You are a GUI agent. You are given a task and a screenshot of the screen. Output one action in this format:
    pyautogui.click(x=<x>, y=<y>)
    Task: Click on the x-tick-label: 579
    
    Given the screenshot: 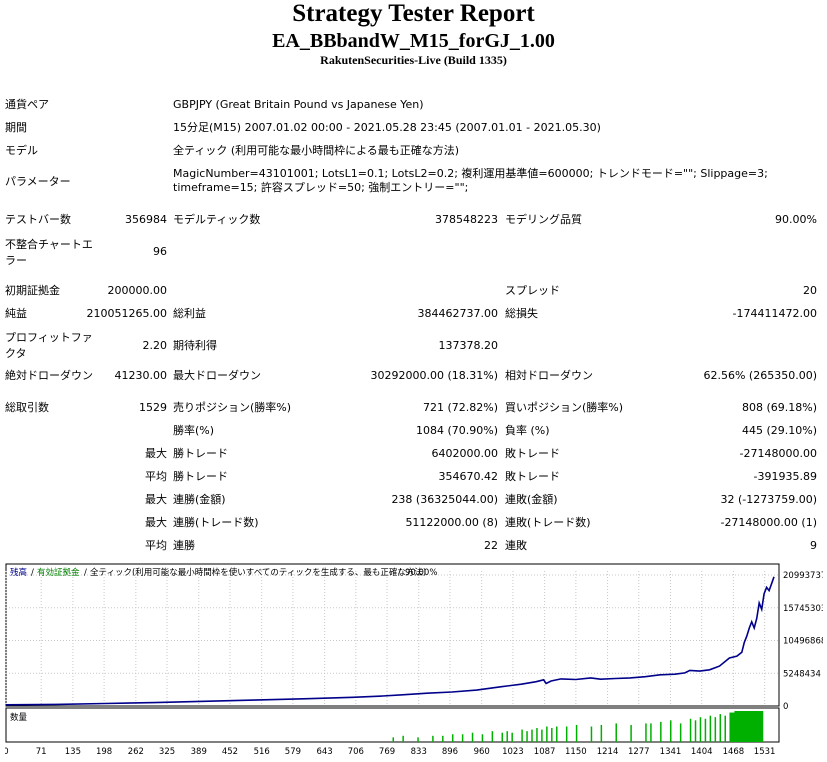 What is the action you would take?
    pyautogui.click(x=293, y=752)
    